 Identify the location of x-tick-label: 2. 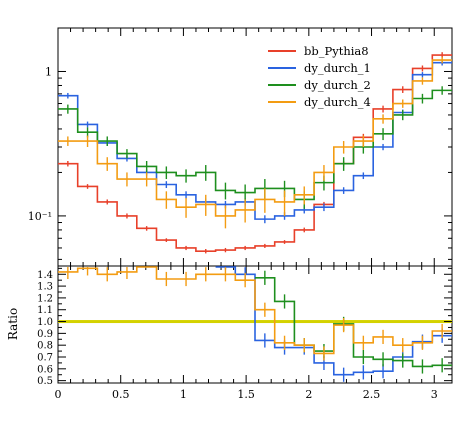
(308, 394).